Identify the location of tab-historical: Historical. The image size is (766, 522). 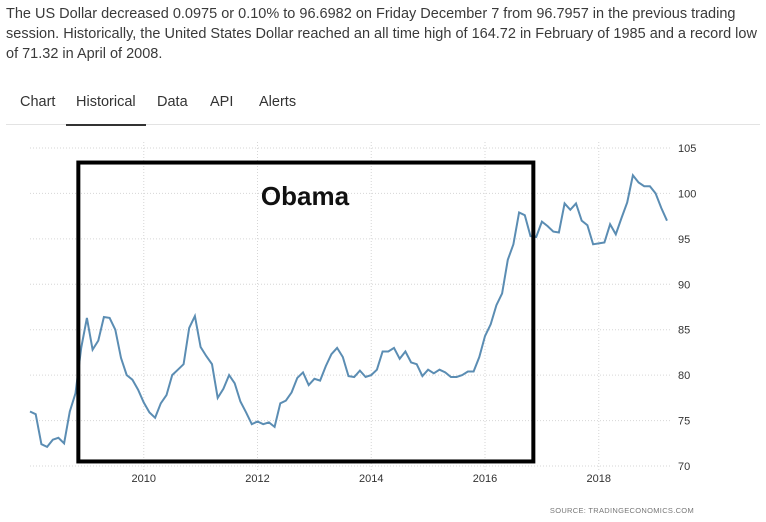
(106, 110).